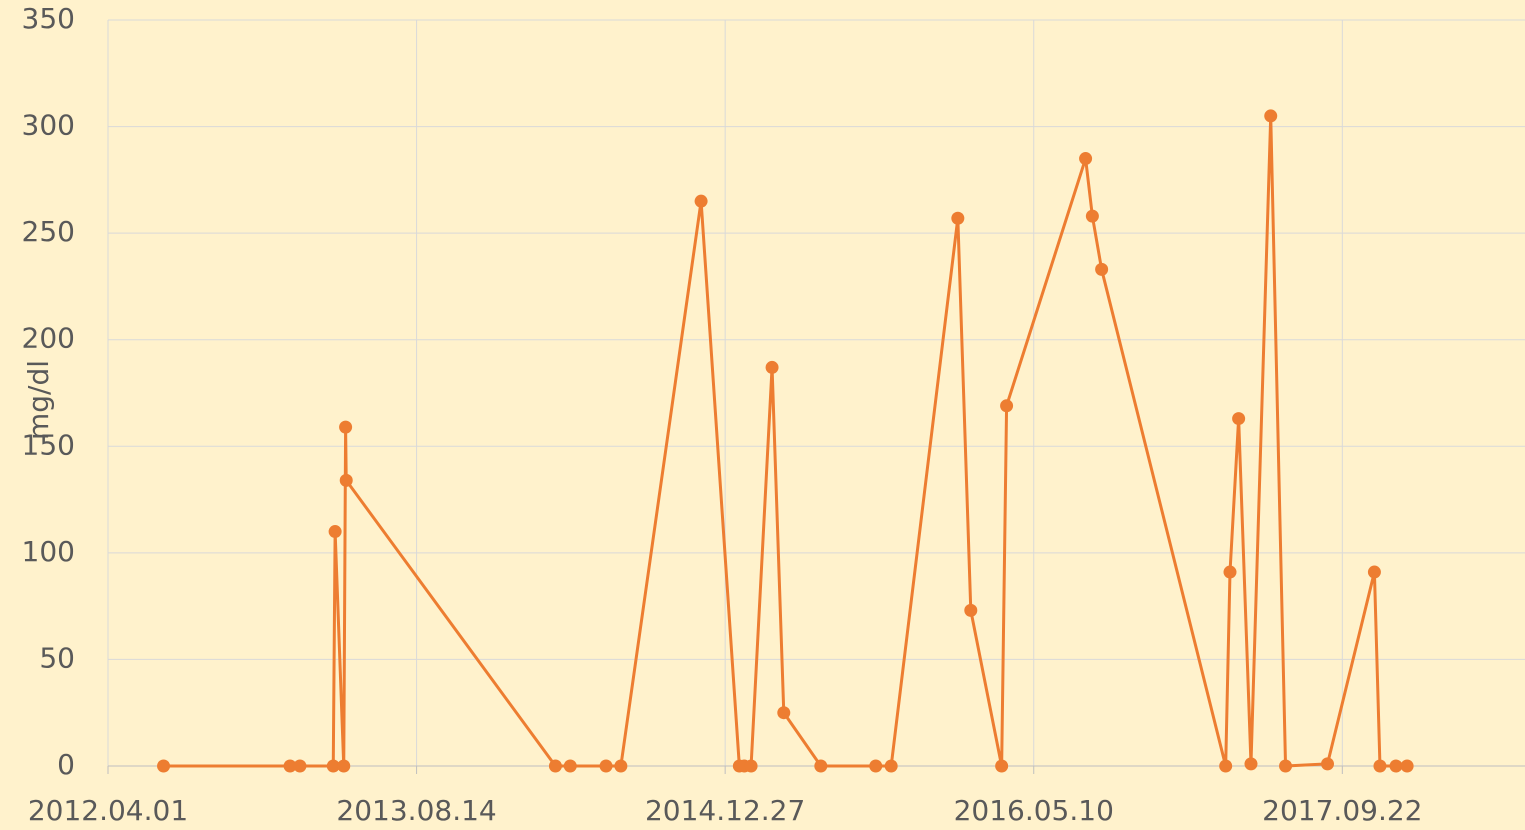 The height and width of the screenshot is (830, 1525). Describe the element at coordinates (108, 810) in the screenshot. I see `x-tick-label: 2012.04.01` at that location.